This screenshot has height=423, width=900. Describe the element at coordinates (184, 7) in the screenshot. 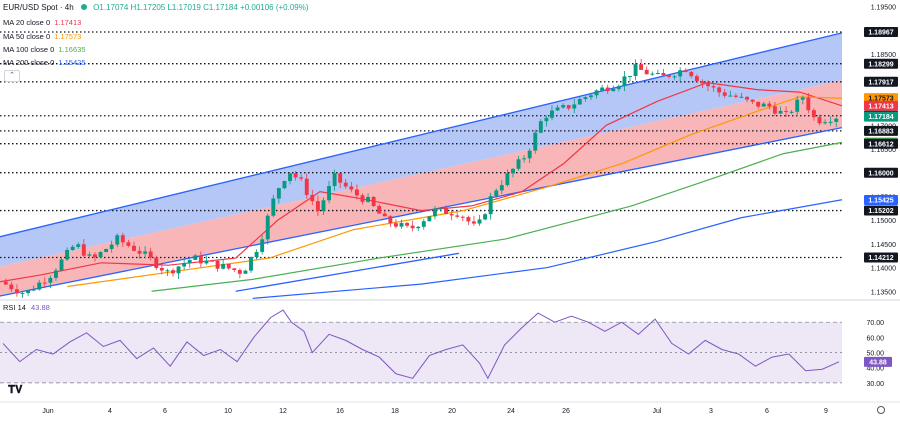

I see `ohlc-low: L1.17019` at that location.